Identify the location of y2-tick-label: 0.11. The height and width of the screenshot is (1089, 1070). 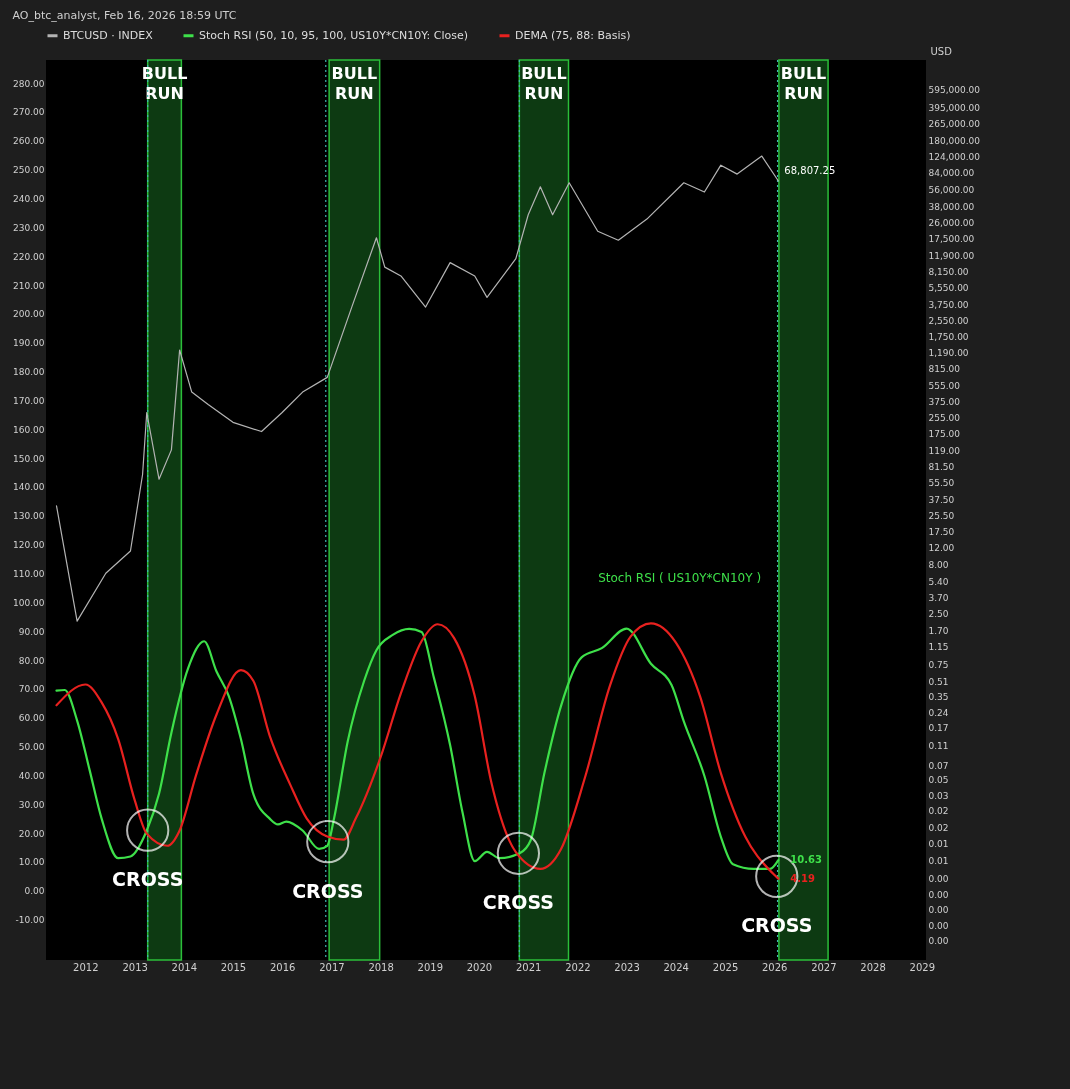
(938, 746).